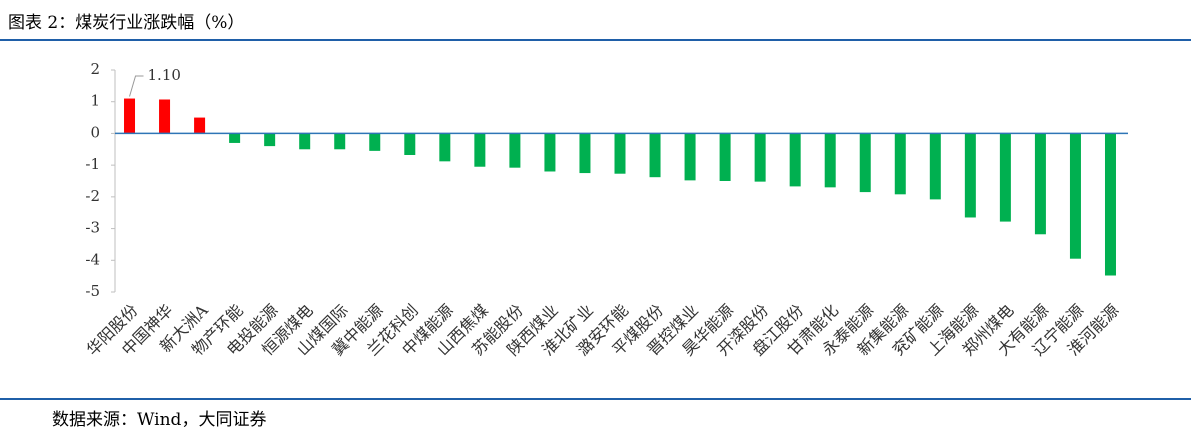  What do you see at coordinates (159, 420) in the screenshot?
I see `source: 数据来源：Wind，大同证券` at bounding box center [159, 420].